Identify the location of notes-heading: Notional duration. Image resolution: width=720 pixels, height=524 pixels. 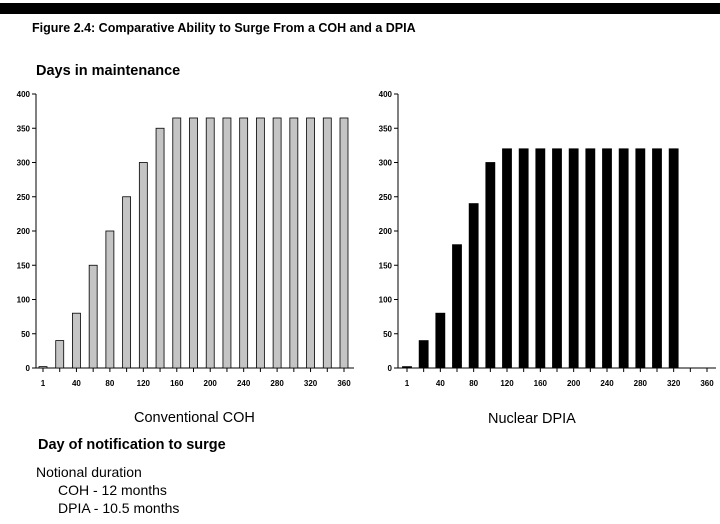
(89, 472).